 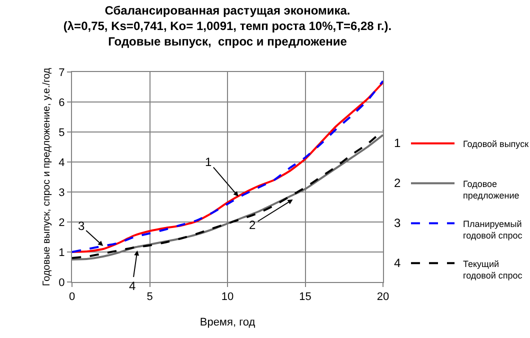 What do you see at coordinates (61, 132) in the screenshot?
I see `y-tick-label: 5` at bounding box center [61, 132].